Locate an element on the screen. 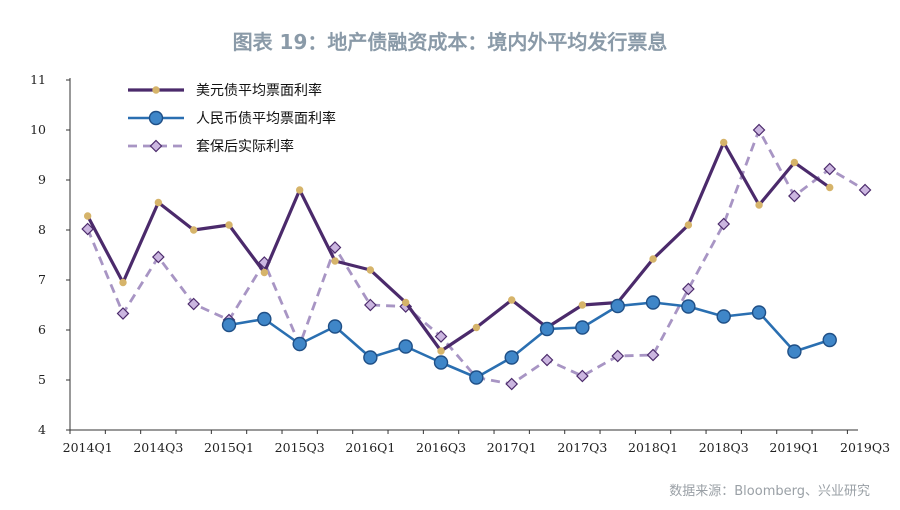  chart-title: 图表 19：地产债融资成本：境内外平均发行票息 is located at coordinates (450, 42).